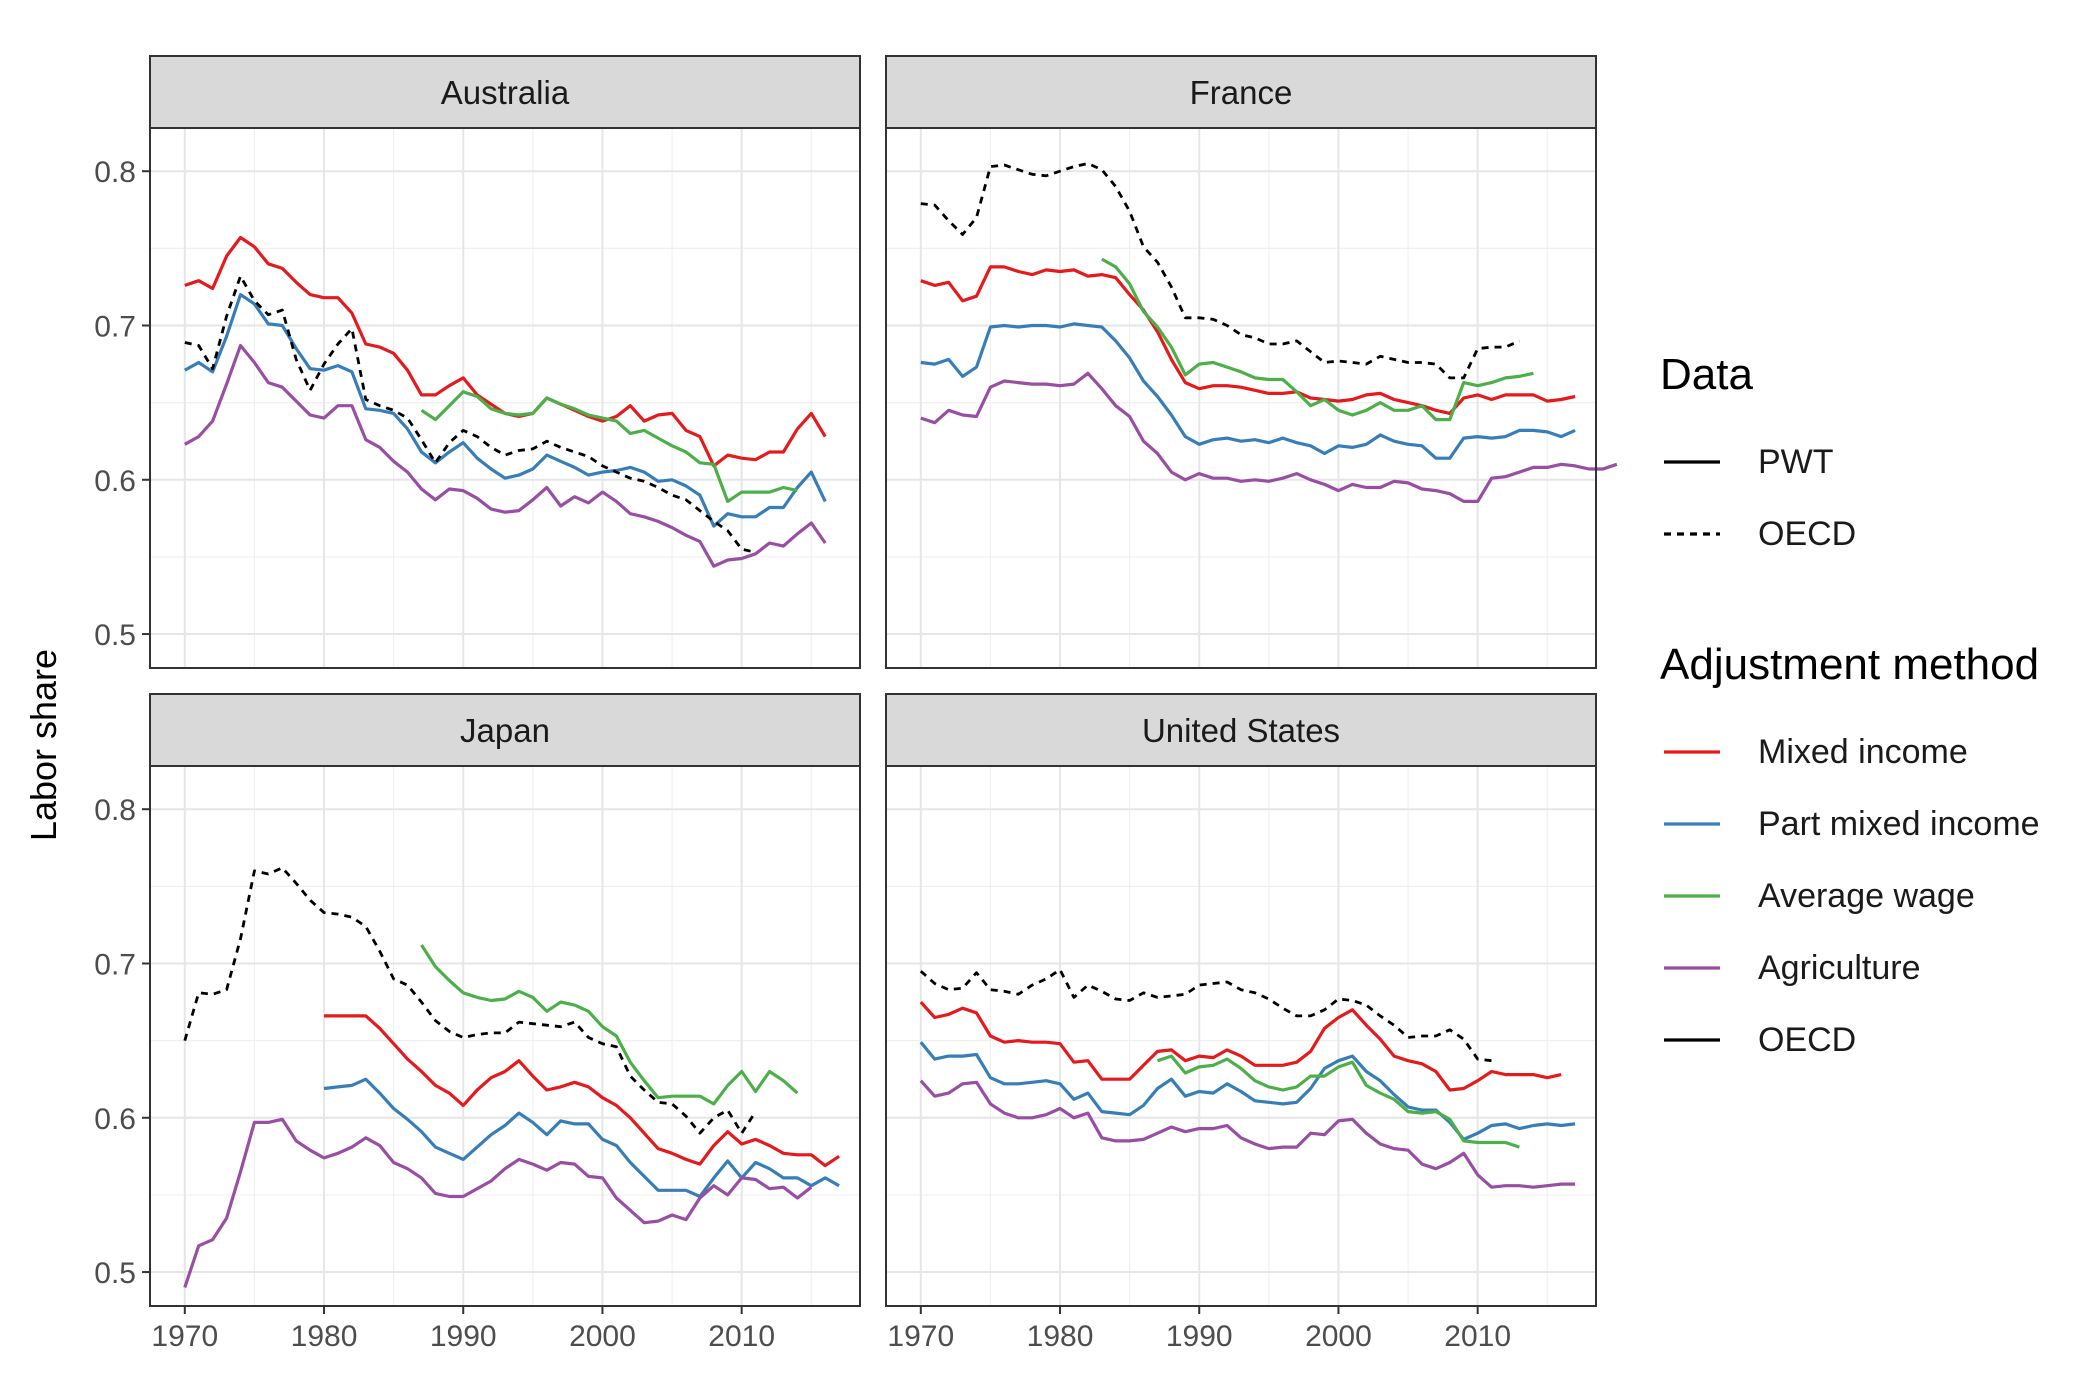 The height and width of the screenshot is (1400, 2100). What do you see at coordinates (1706, 374) in the screenshot?
I see `legend-data-title: Data` at bounding box center [1706, 374].